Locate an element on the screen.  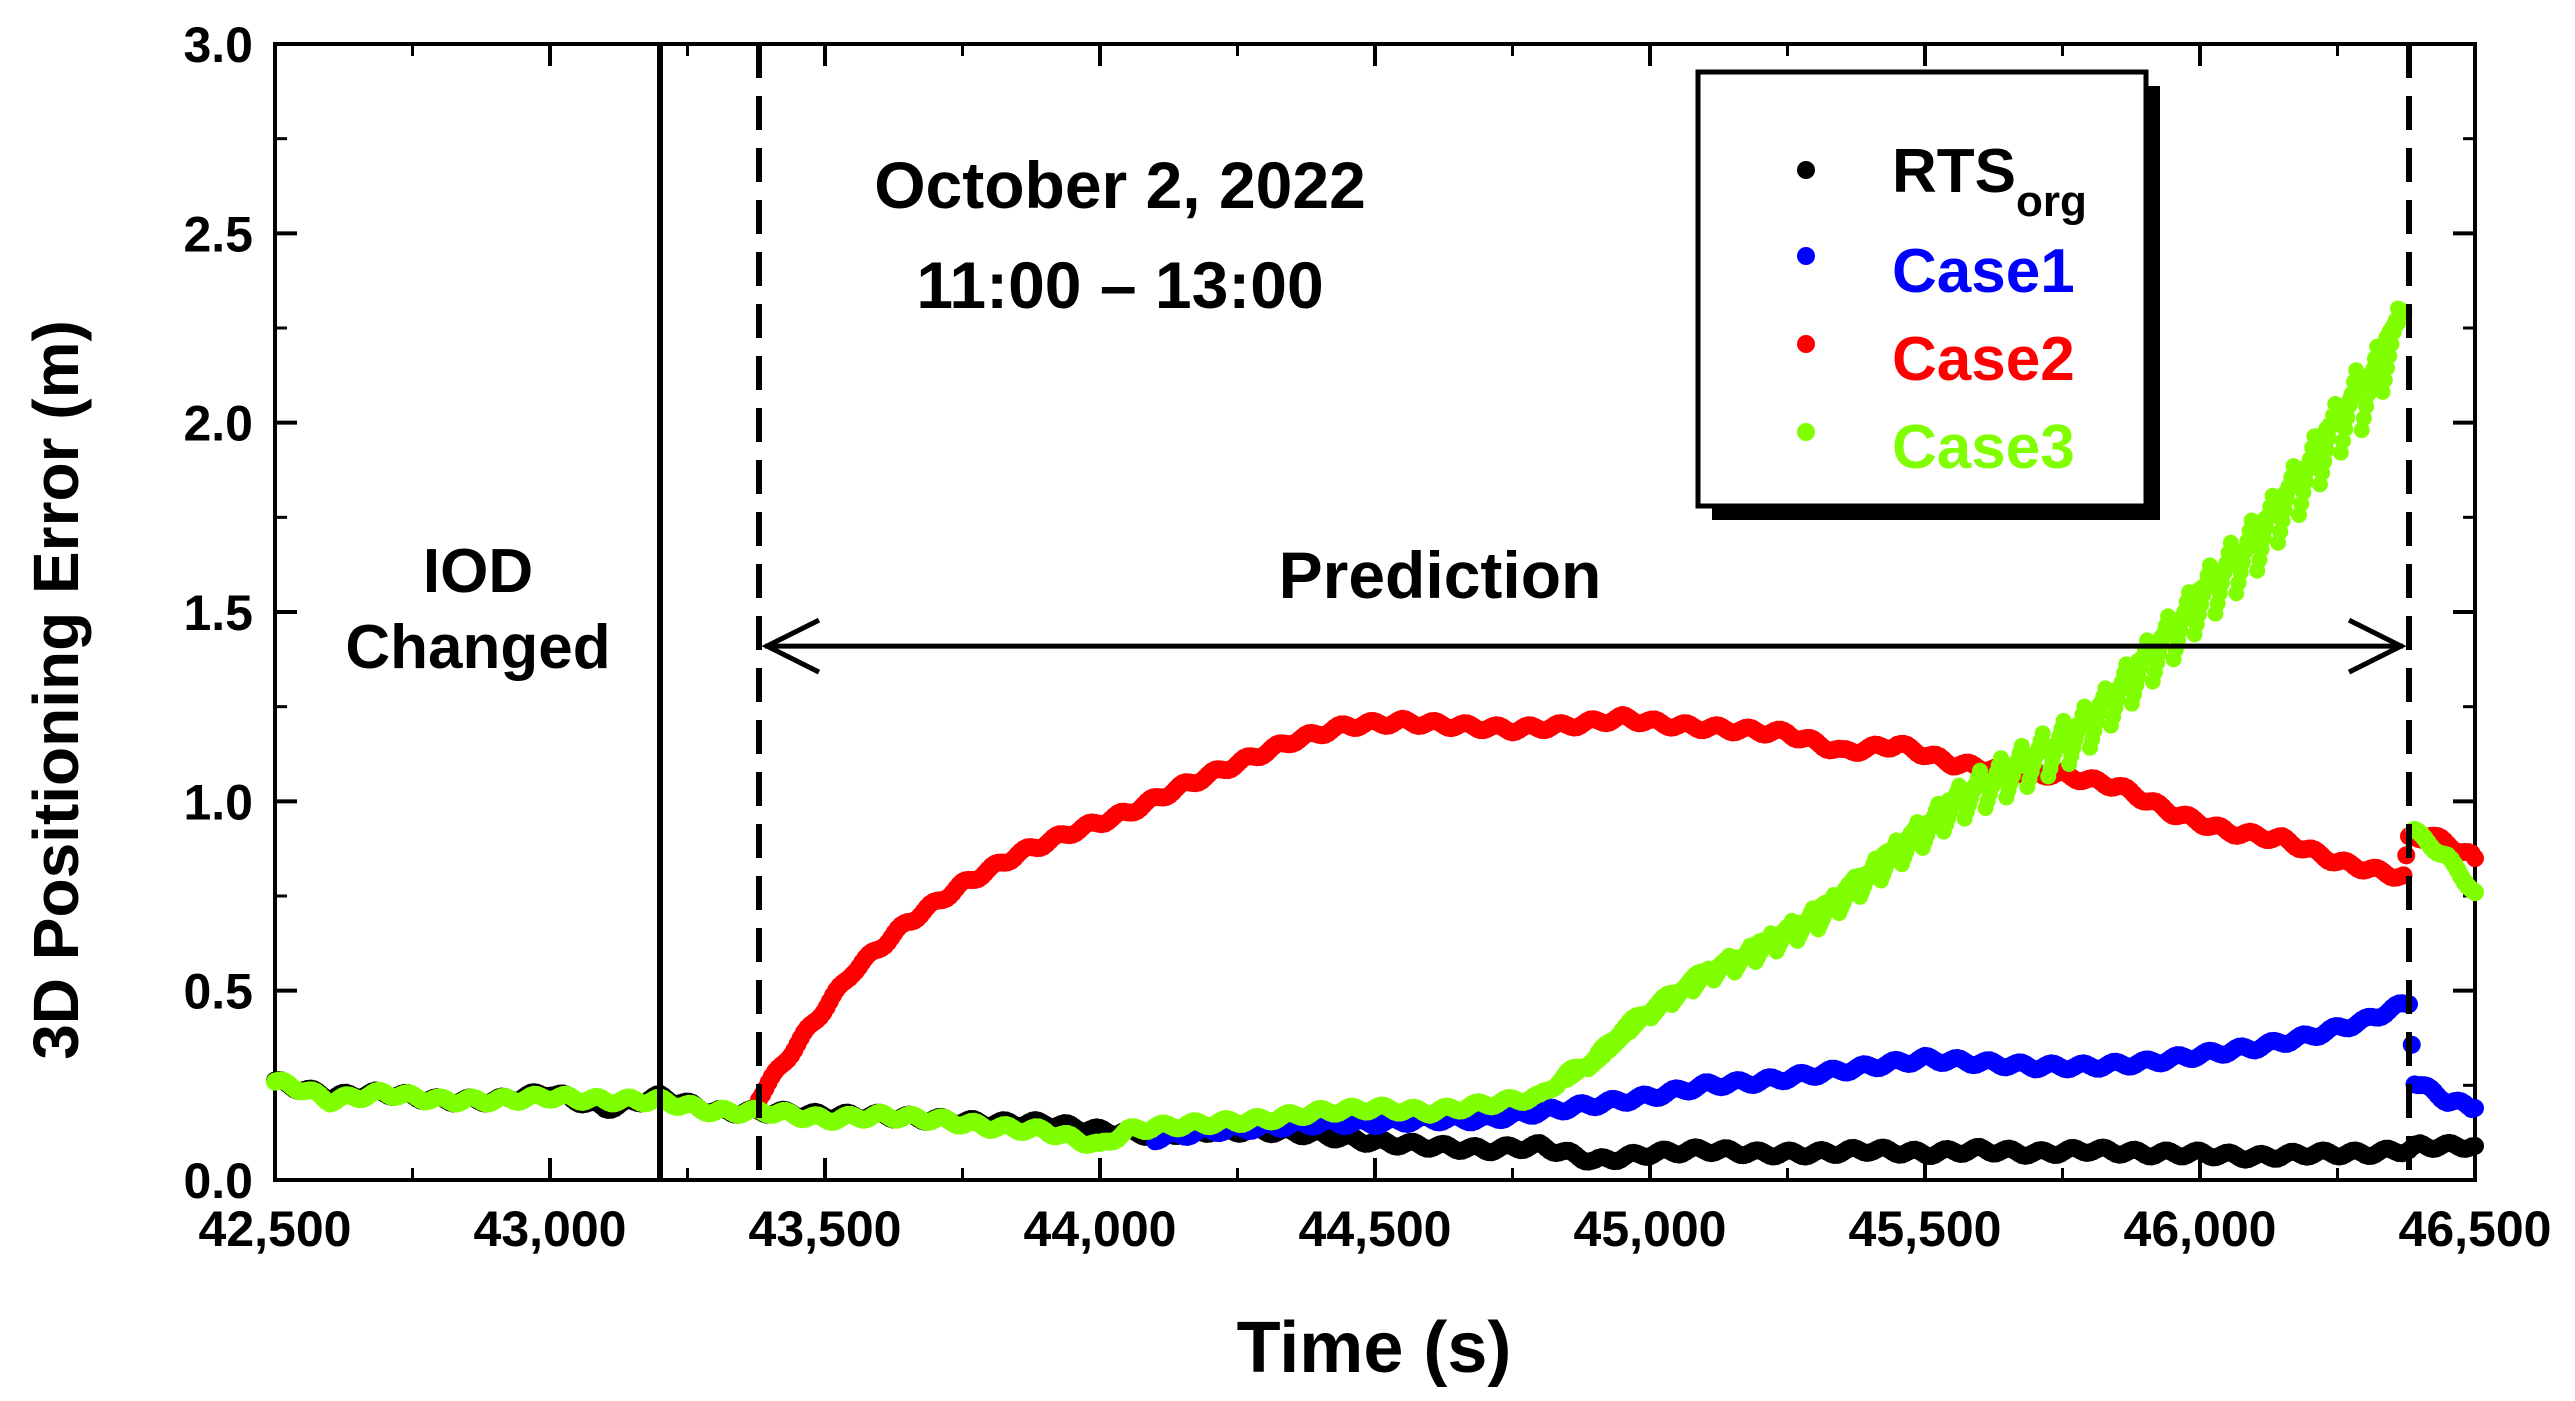
y-tick-label: 3.0 is located at coordinates (218, 45).